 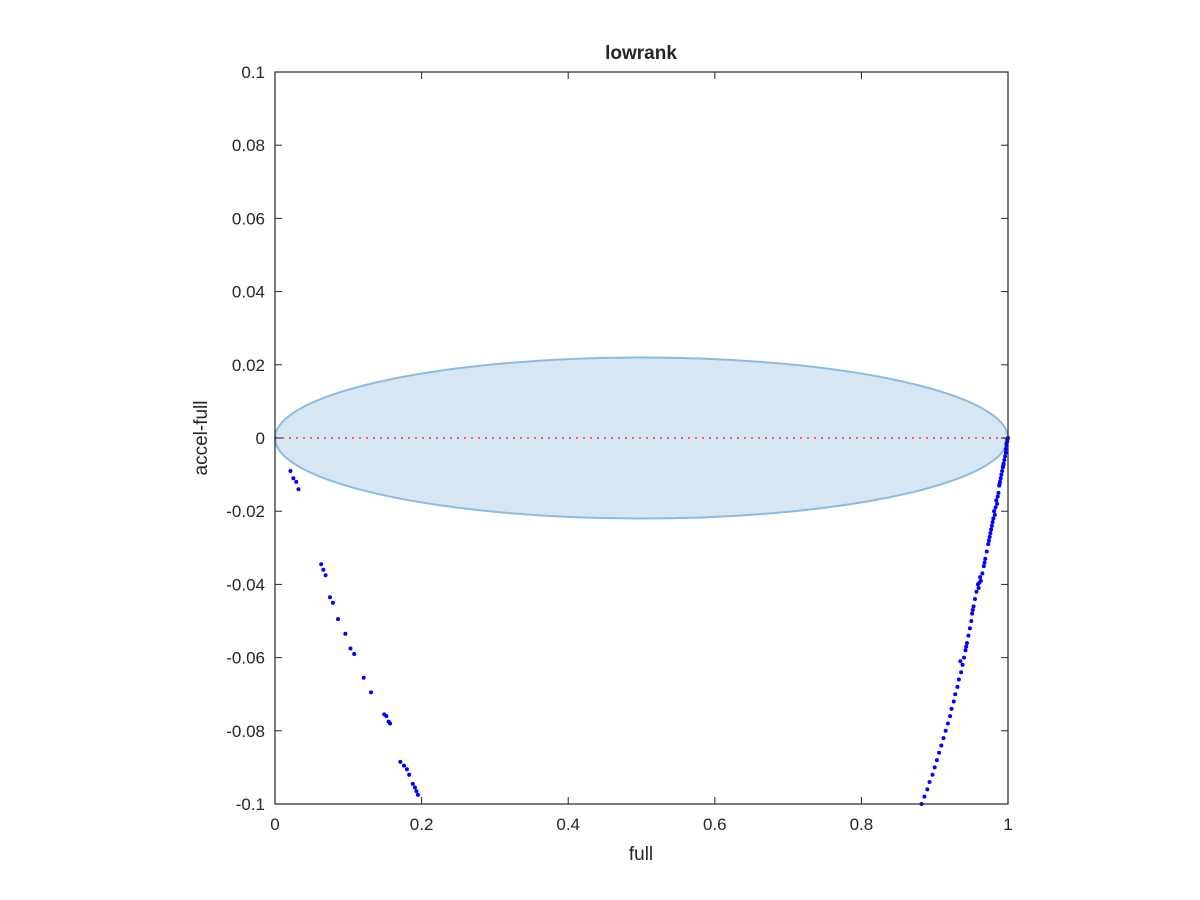 I want to click on x-tick-label: 0.6, so click(x=715, y=824).